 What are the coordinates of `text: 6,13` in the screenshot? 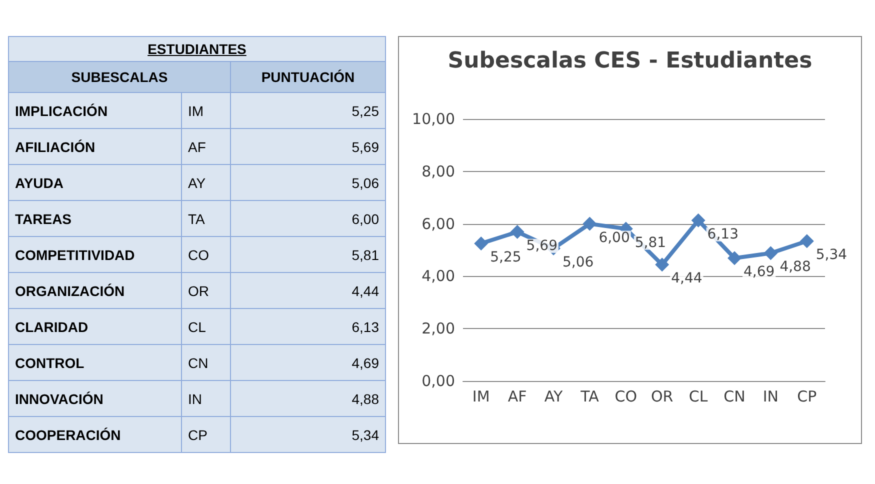 It's located at (365, 326).